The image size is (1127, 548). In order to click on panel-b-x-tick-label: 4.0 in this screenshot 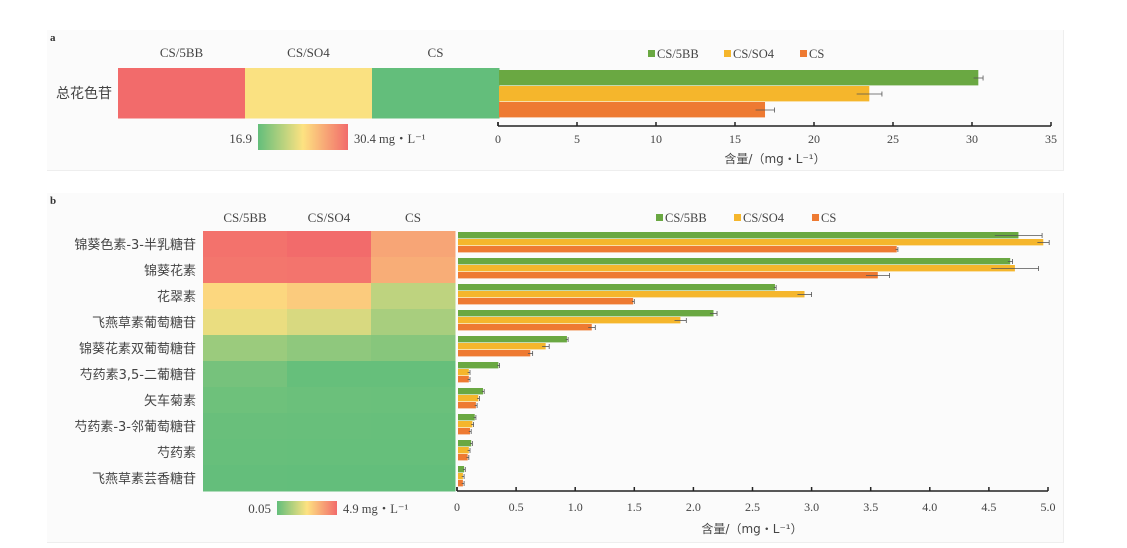, I will do `click(929, 507)`.